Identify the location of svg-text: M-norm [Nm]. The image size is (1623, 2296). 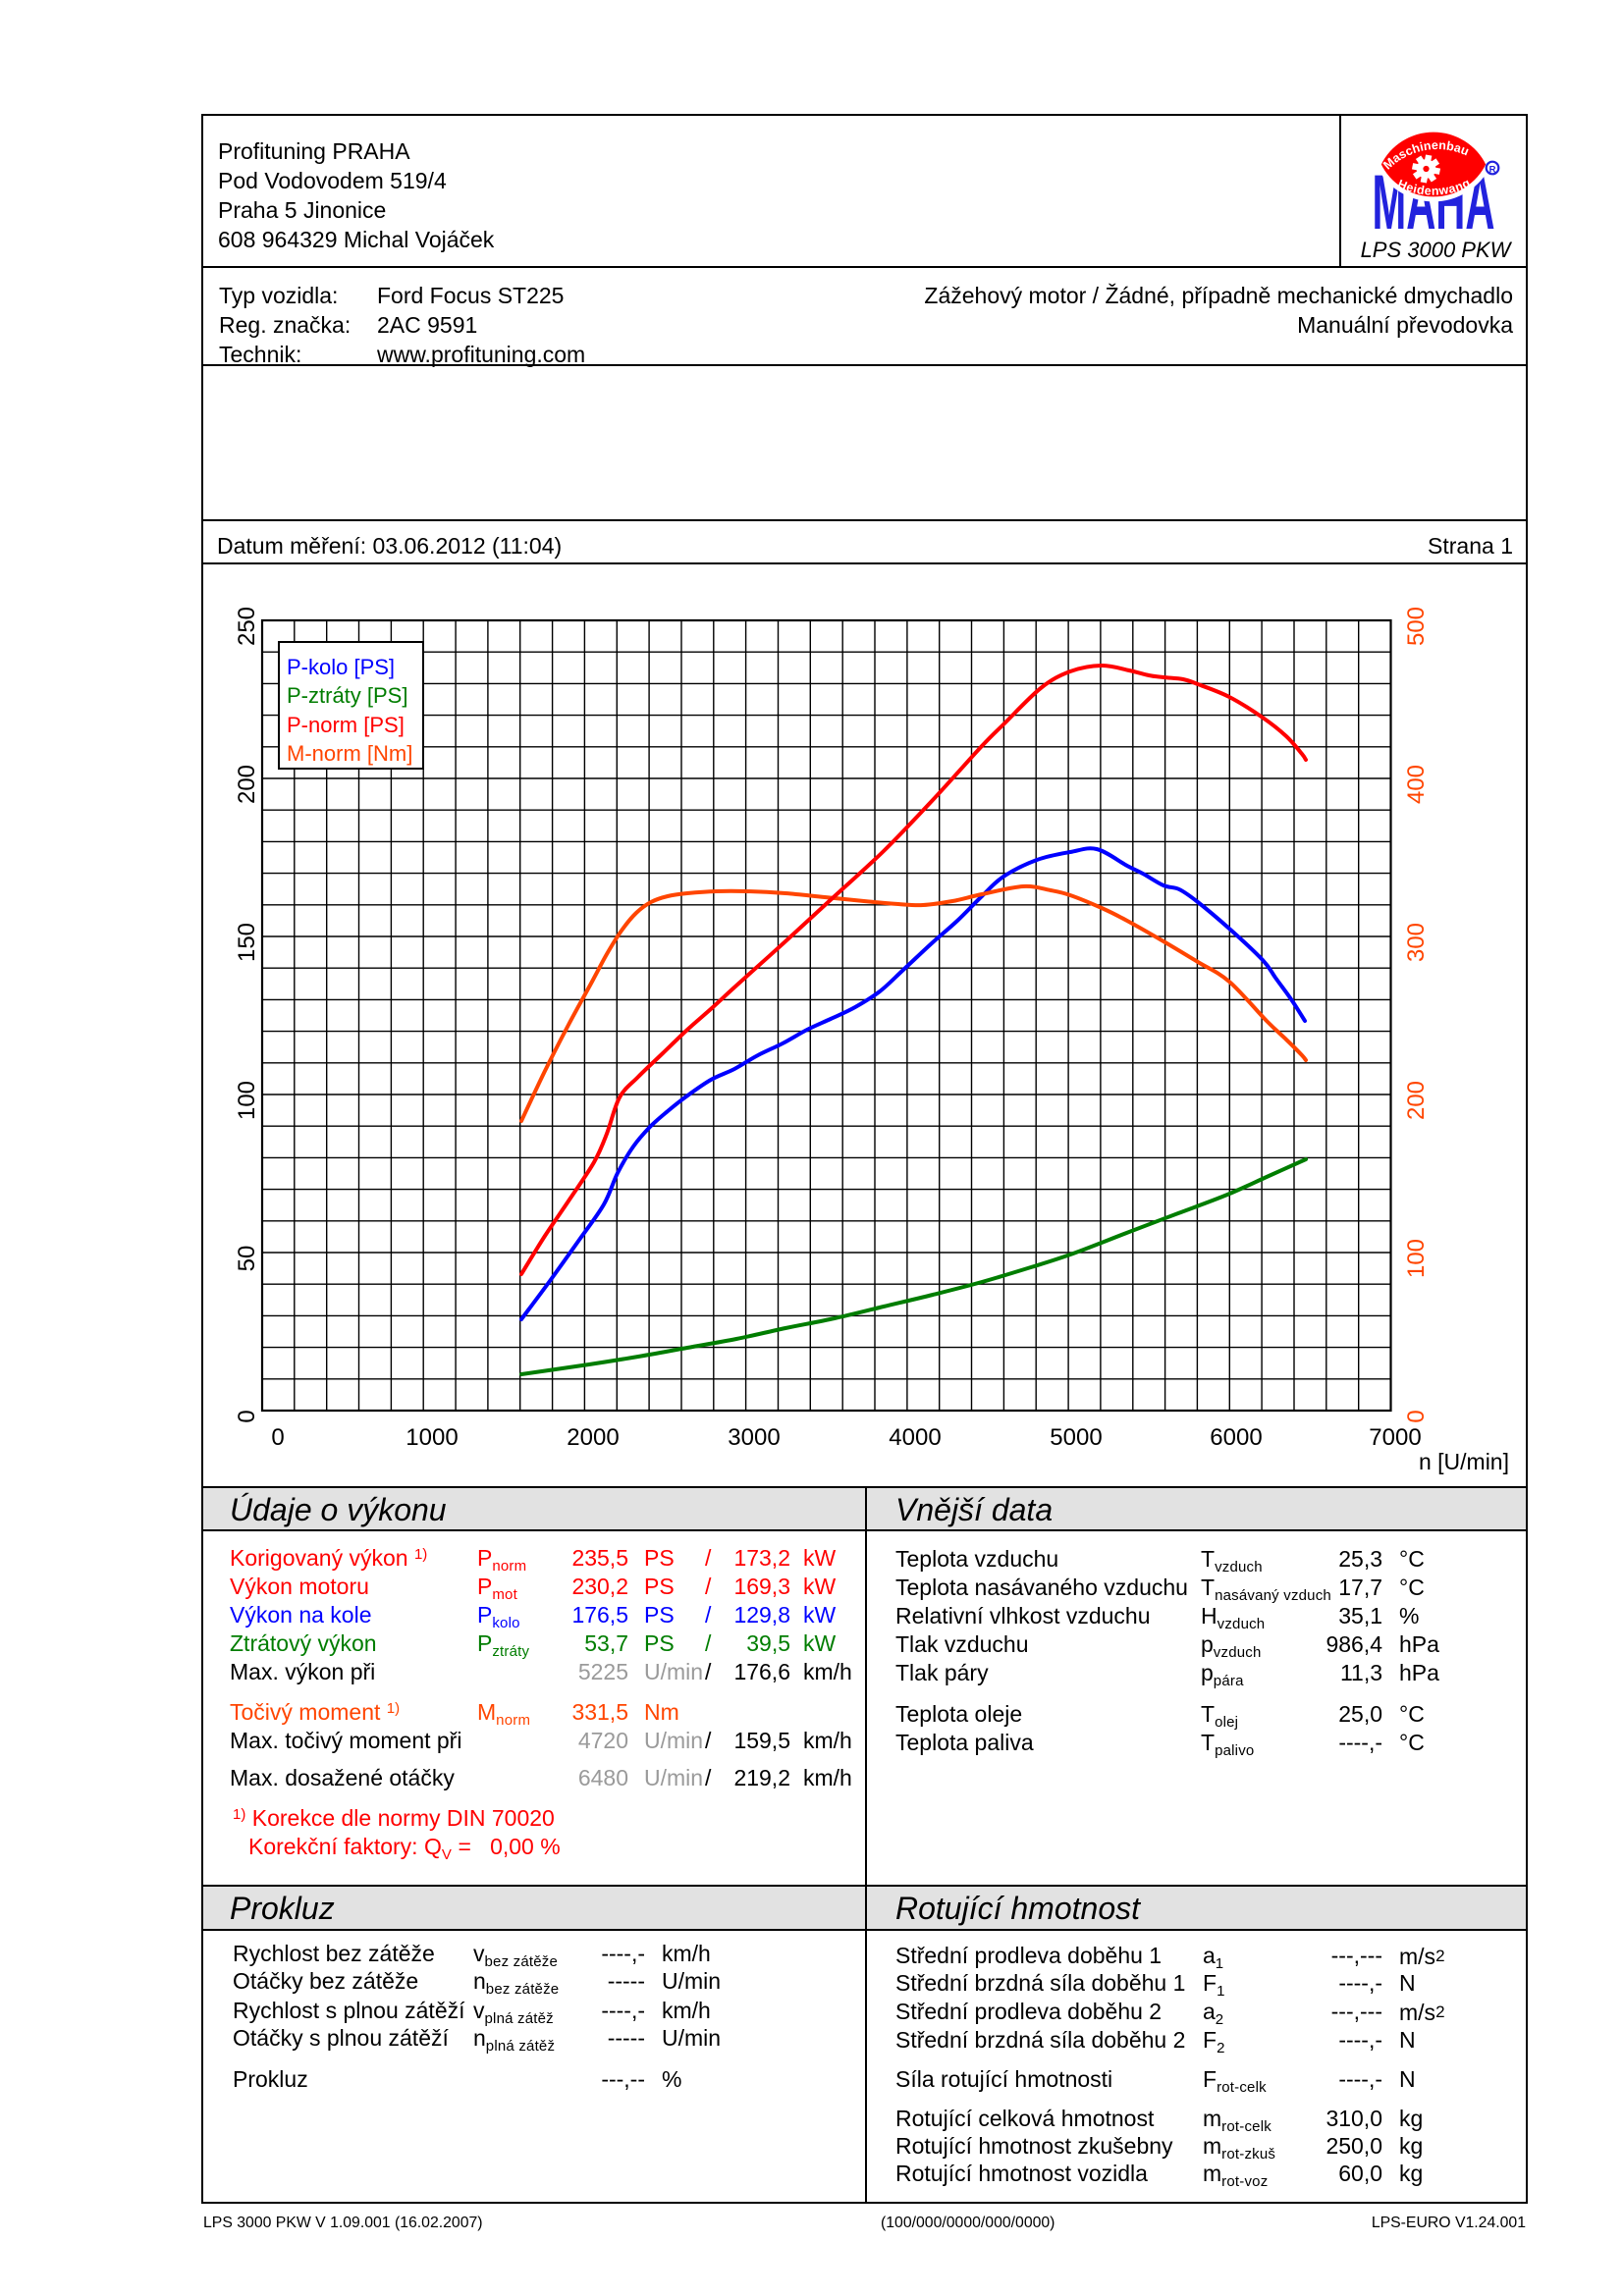
(349, 753).